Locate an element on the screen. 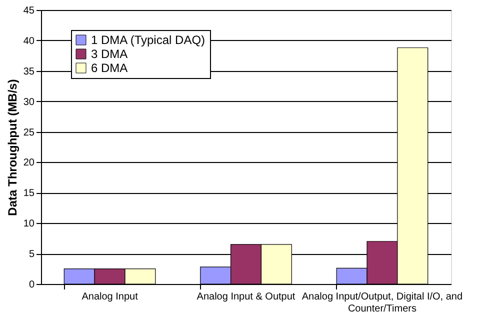 Image resolution: width=480 pixels, height=328 pixels. y-tick-label: 5 is located at coordinates (31, 254).